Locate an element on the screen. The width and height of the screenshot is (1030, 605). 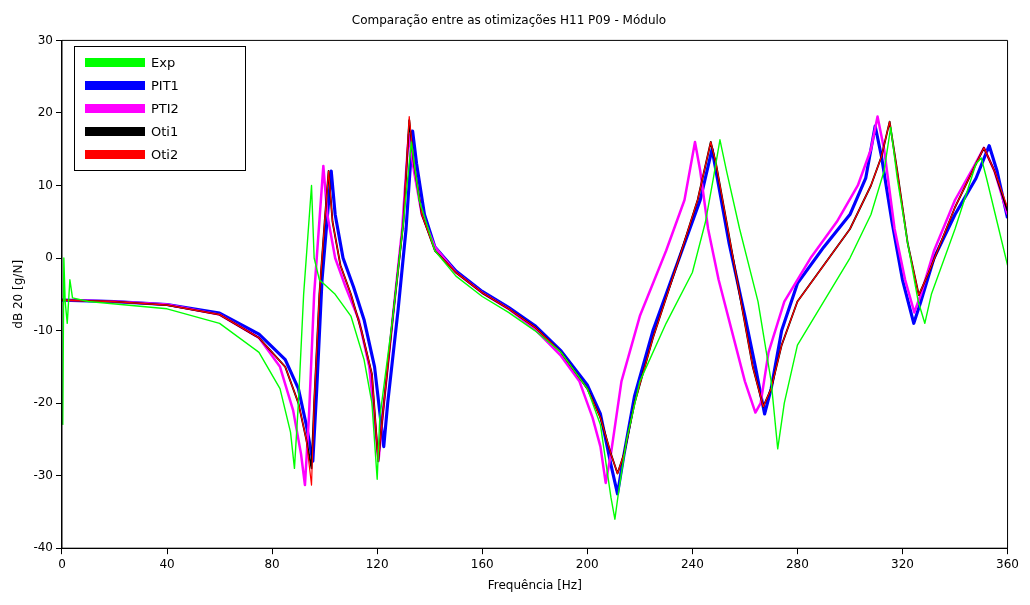
legend-label: Oti1 is located at coordinates (164, 132).